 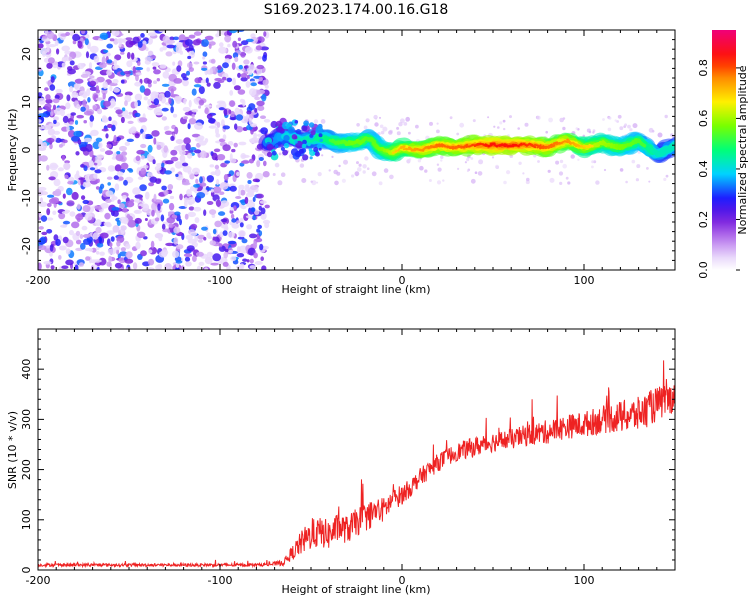 I want to click on snr-xtick-label: 100, so click(x=584, y=580).